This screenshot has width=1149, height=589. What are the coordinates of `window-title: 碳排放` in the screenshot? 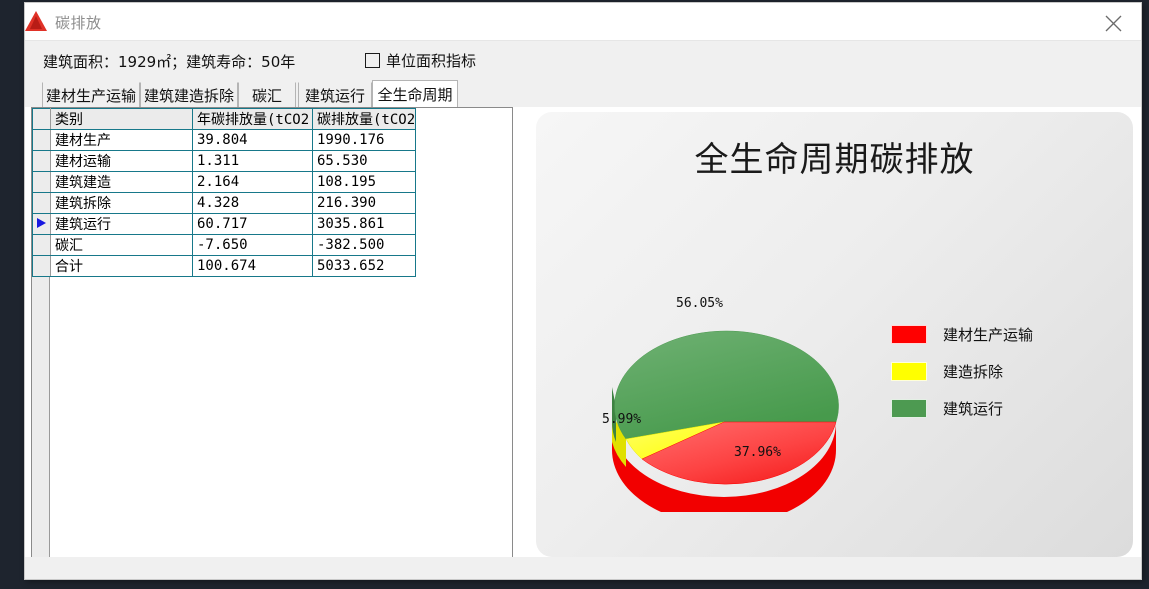 It's located at (78, 23).